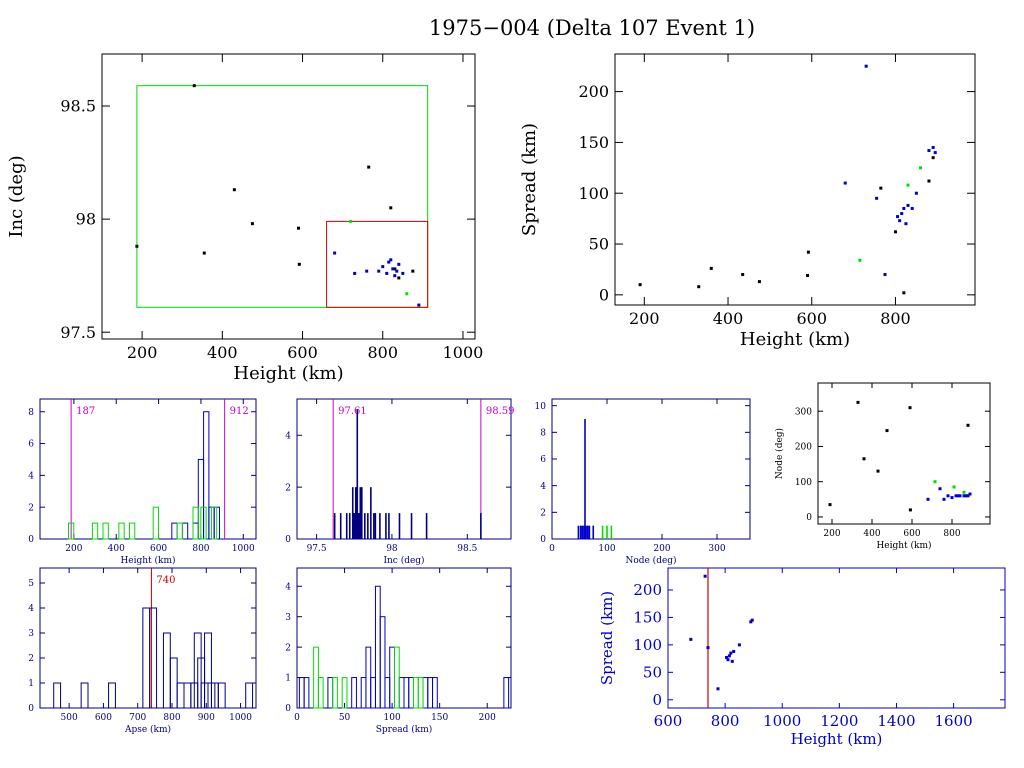 This screenshot has width=1024, height=768. I want to click on apse-histogram-ytick-label: 4, so click(31, 609).